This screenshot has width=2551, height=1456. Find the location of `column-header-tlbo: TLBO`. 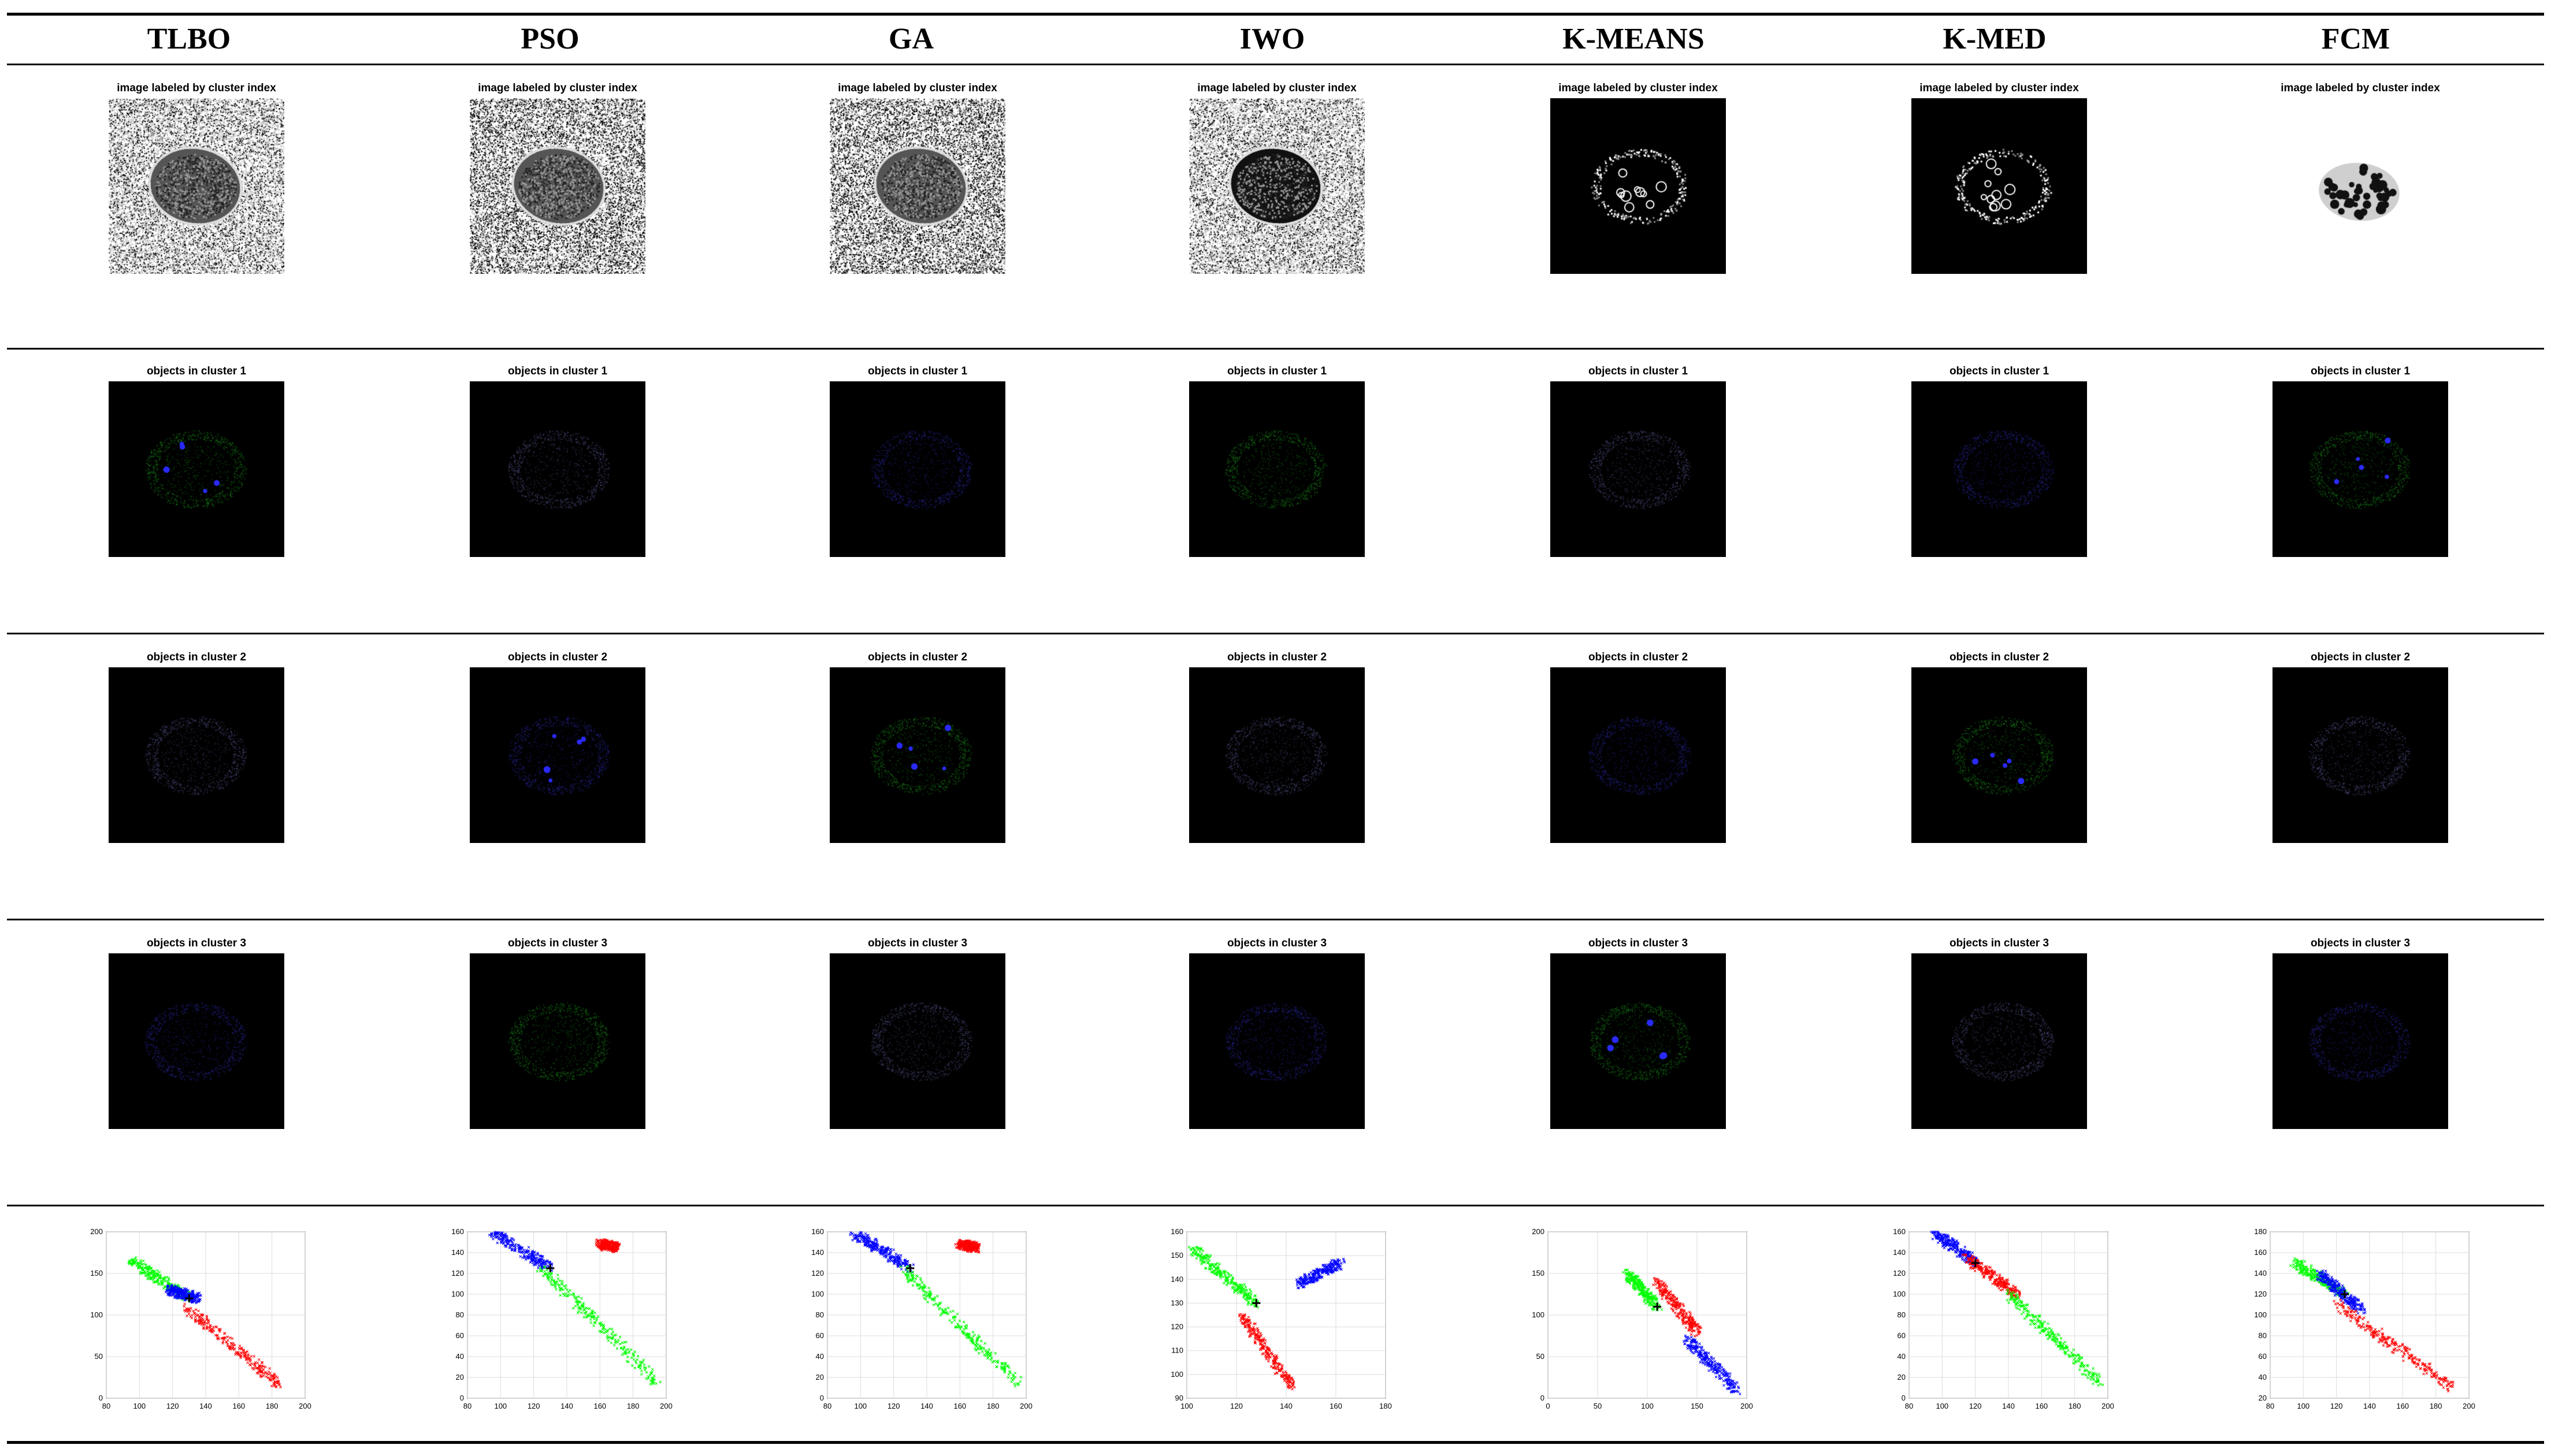

column-header-tlbo: TLBO is located at coordinates (189, 39).